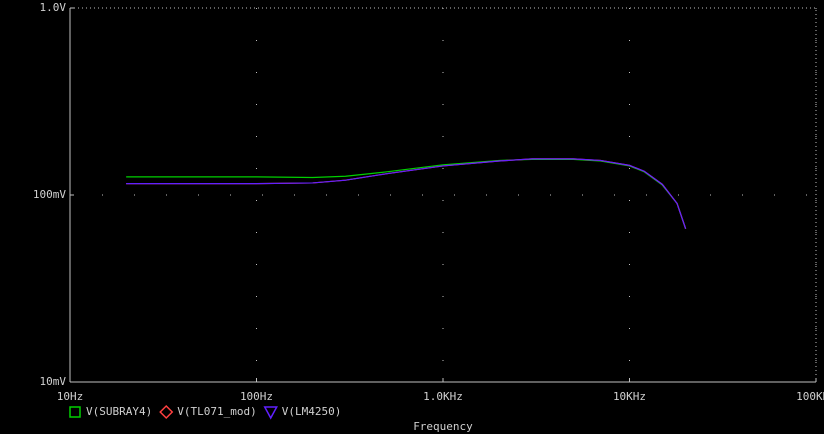 Image resolution: width=824 pixels, height=434 pixels. What do you see at coordinates (53, 7) in the screenshot?
I see `y-tick-label: 1.0V` at bounding box center [53, 7].